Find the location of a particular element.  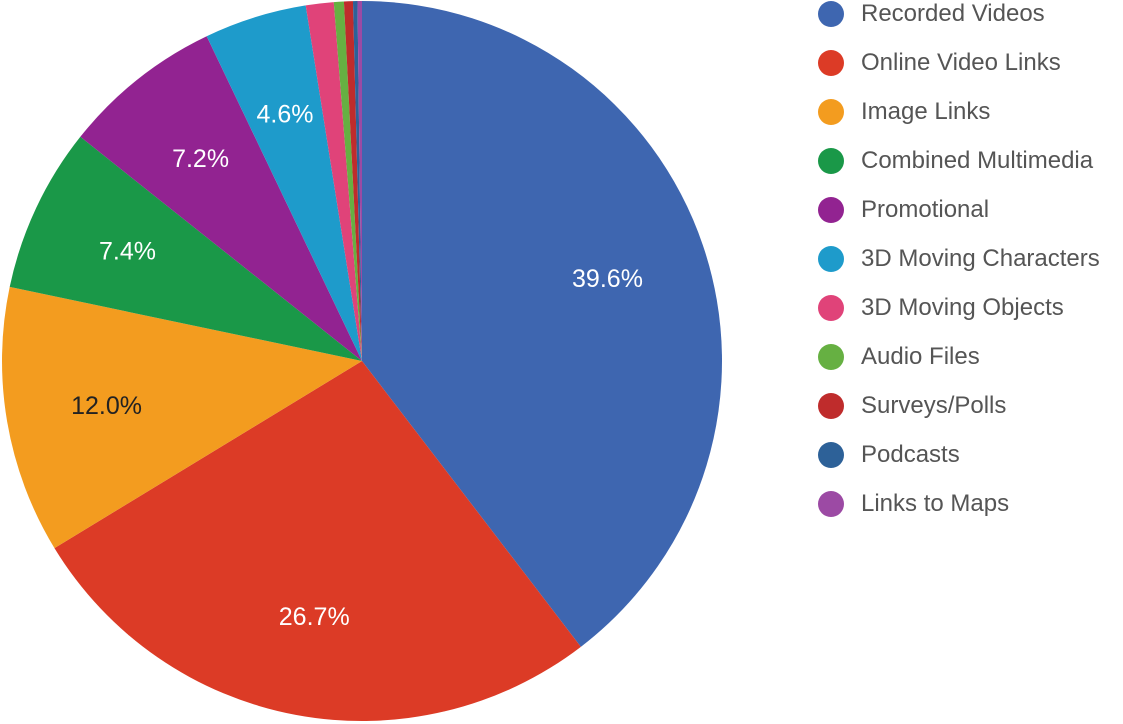

legend-label: Combined Multimedia is located at coordinates (977, 160).